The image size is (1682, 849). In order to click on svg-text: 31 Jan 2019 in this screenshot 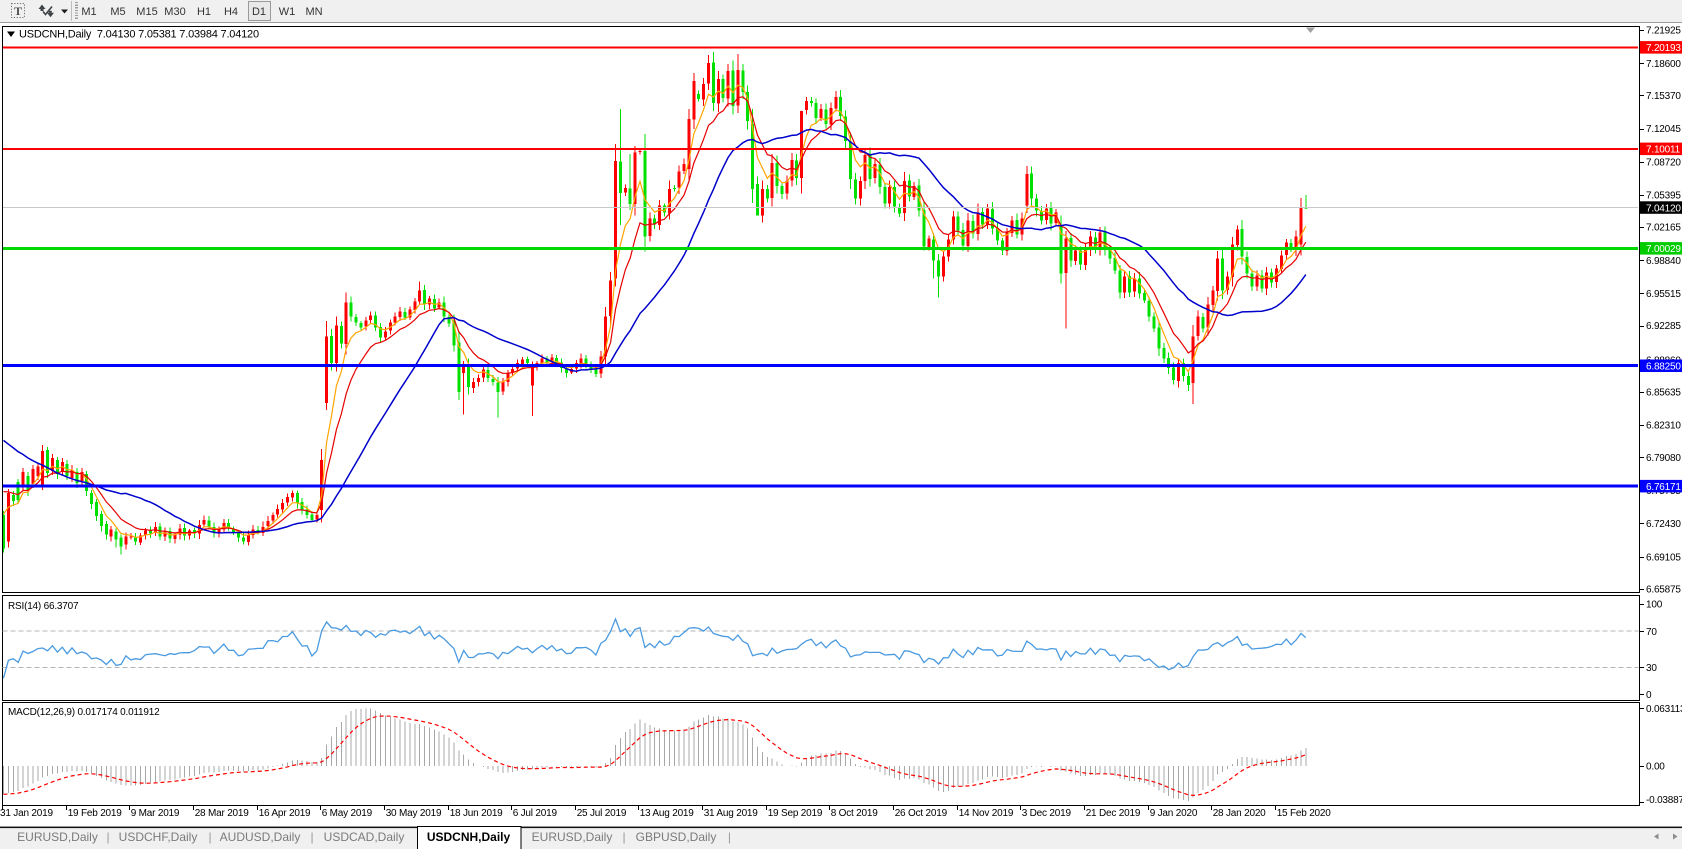, I will do `click(26, 813)`.